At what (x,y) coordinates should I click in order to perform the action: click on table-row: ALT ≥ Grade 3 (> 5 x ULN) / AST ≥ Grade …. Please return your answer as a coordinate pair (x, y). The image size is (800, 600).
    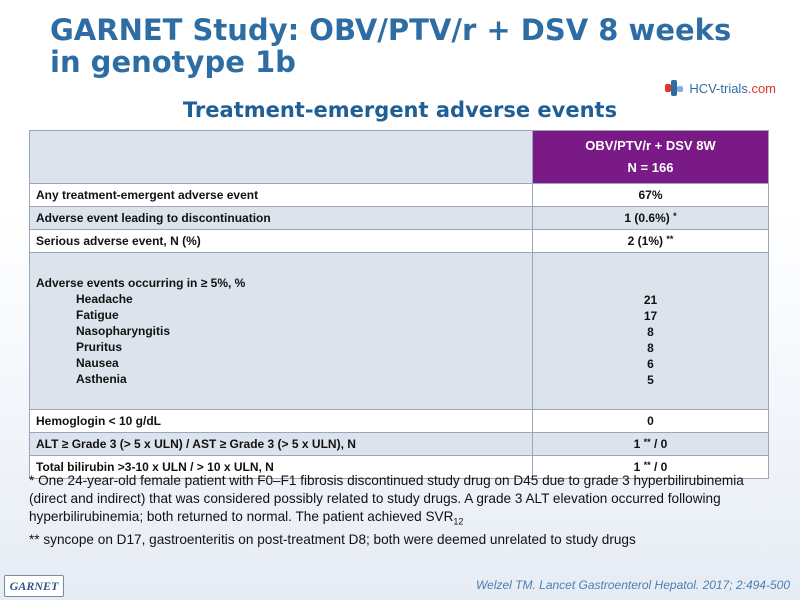
    Looking at the image, I should click on (399, 444).